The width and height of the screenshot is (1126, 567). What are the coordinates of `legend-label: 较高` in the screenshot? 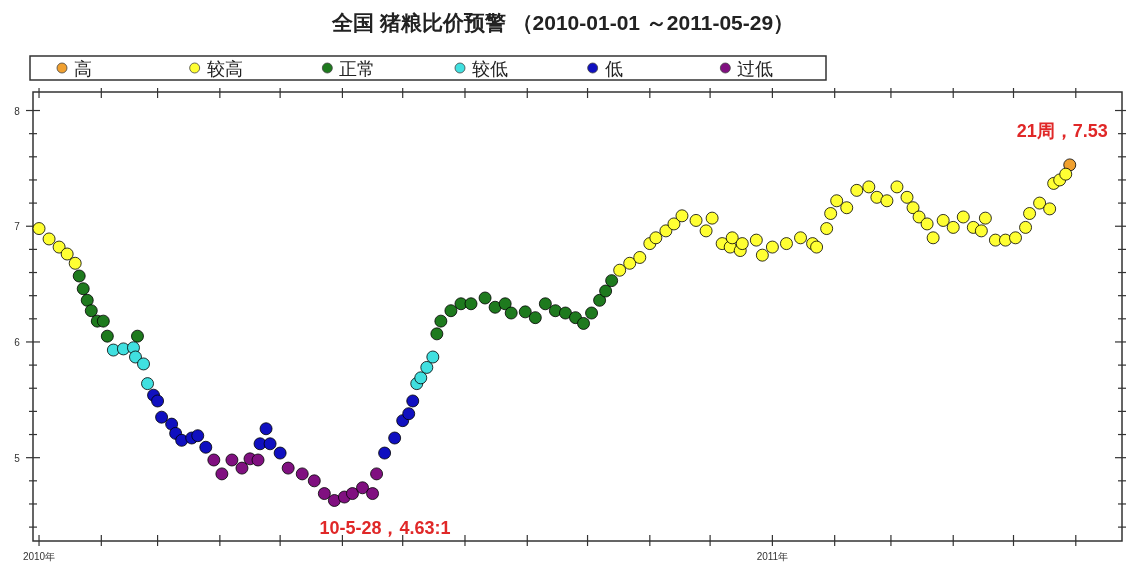 It's located at (224, 69).